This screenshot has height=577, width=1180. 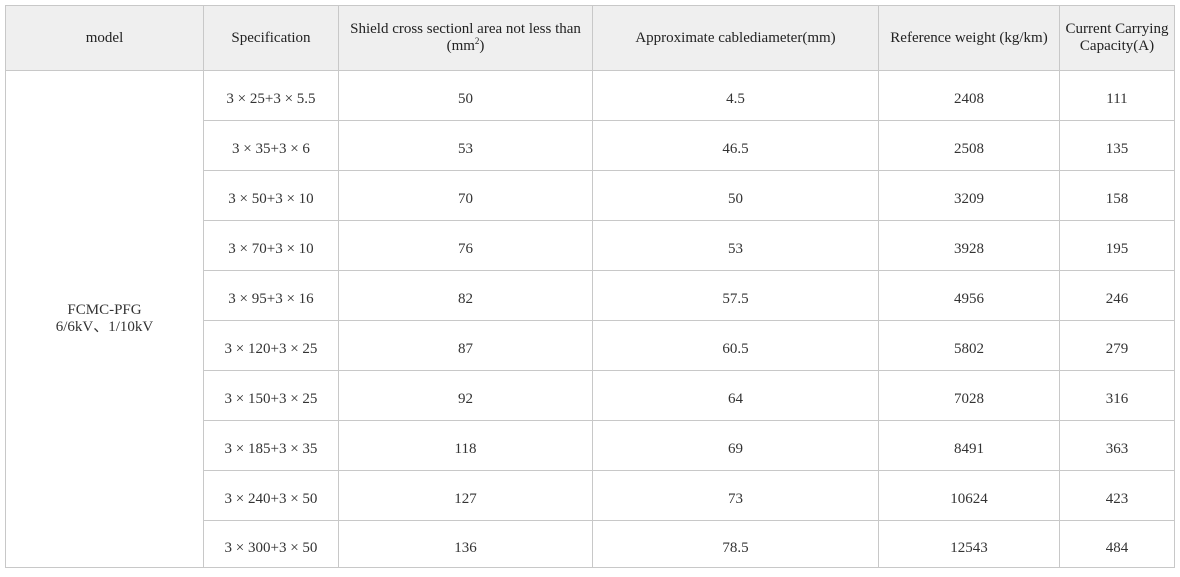 What do you see at coordinates (969, 195) in the screenshot?
I see `weight-cell: 3209` at bounding box center [969, 195].